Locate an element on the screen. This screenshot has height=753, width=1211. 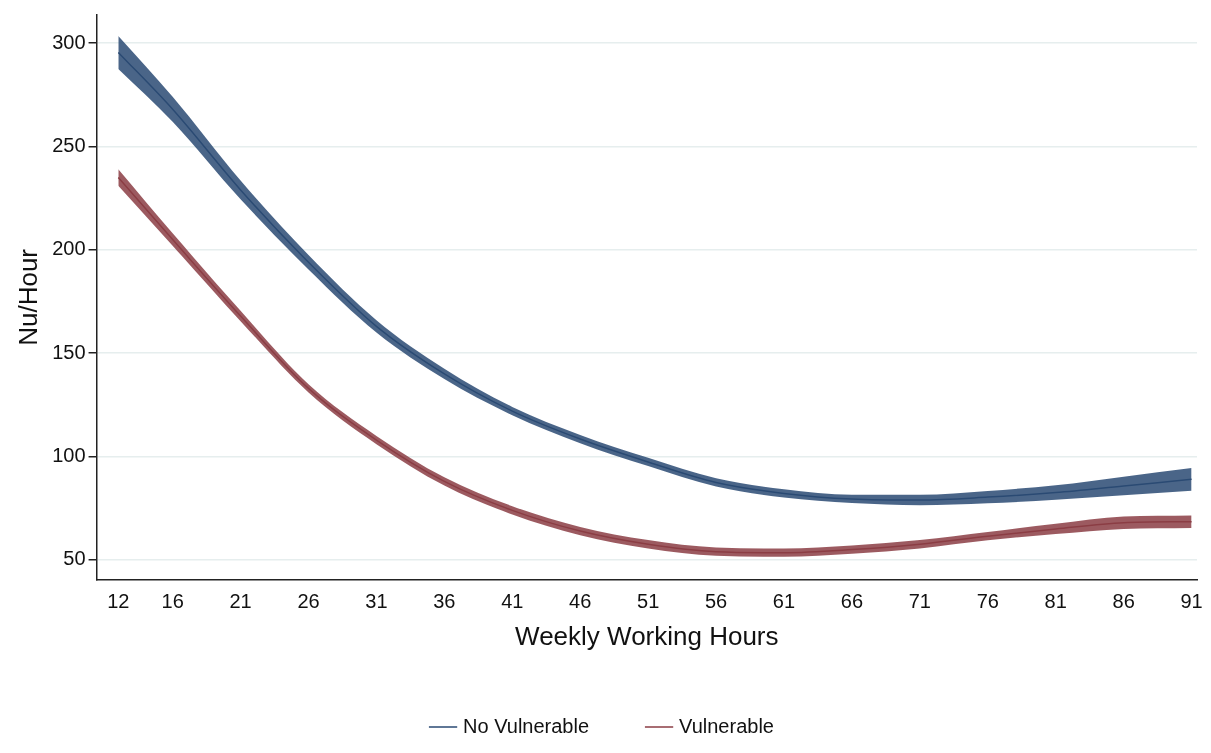
x-tick-label: 31 is located at coordinates (376, 601).